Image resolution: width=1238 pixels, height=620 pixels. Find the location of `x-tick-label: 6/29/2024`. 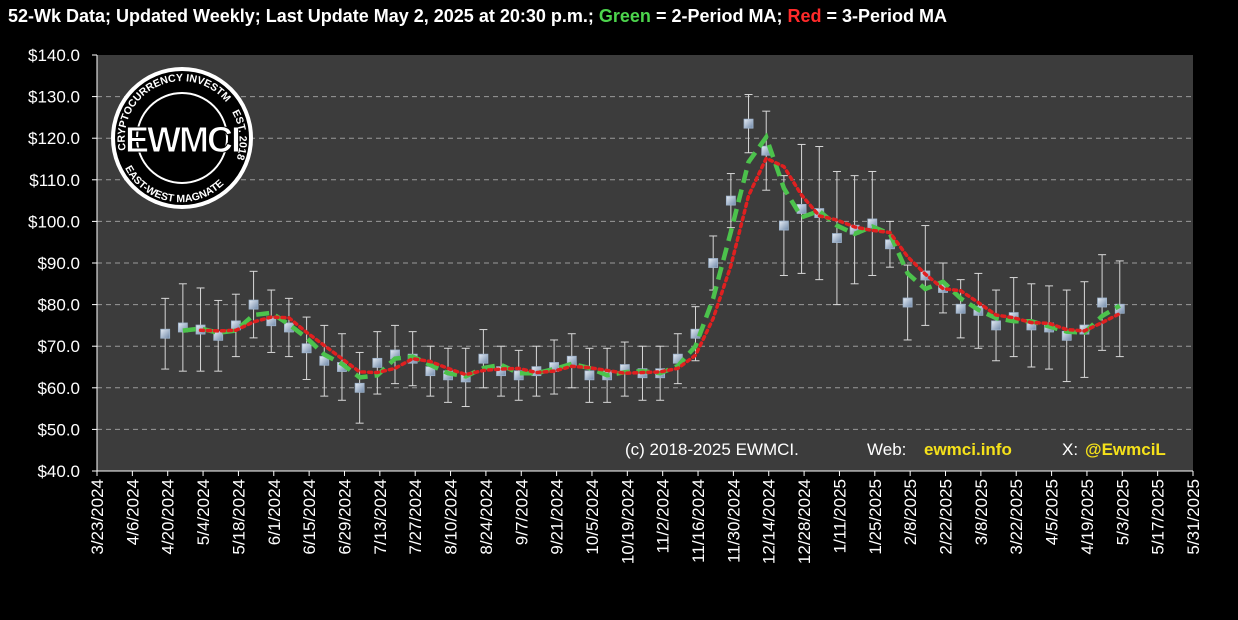

x-tick-label: 6/29/2024 is located at coordinates (344, 517).